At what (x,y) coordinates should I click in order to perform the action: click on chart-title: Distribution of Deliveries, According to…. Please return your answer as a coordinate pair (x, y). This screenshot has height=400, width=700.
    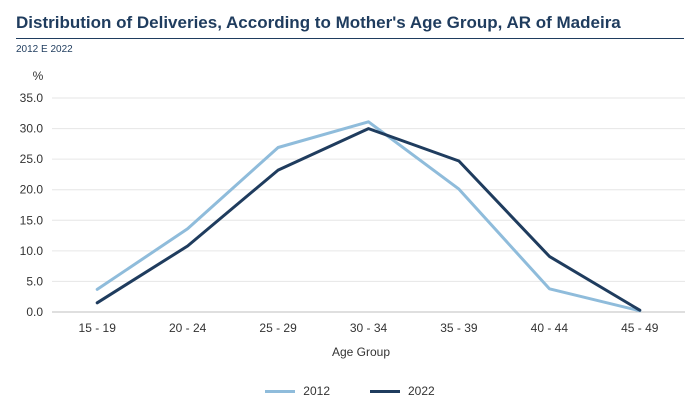
    Looking at the image, I should click on (318, 22).